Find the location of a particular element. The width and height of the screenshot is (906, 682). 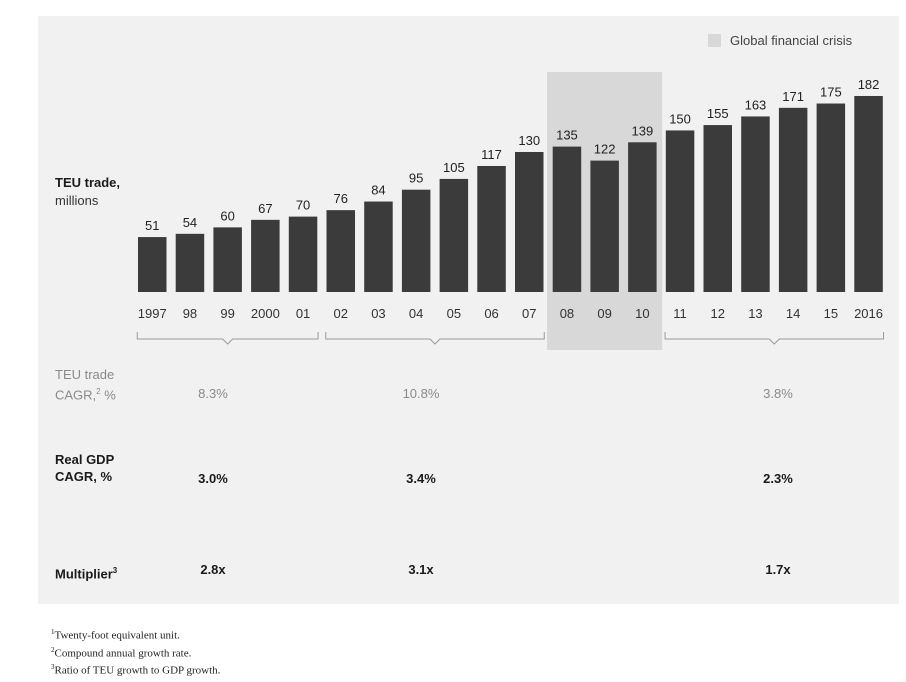

bar-value-label-2000: 67 is located at coordinates (265, 208).